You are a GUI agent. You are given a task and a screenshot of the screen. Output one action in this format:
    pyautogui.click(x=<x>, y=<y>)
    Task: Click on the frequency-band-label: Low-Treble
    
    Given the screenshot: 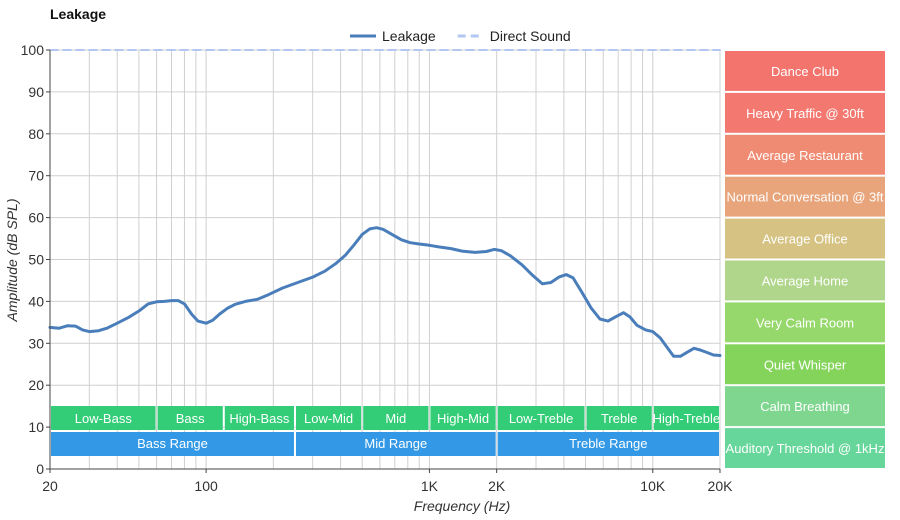 What is the action you would take?
    pyautogui.click(x=541, y=418)
    